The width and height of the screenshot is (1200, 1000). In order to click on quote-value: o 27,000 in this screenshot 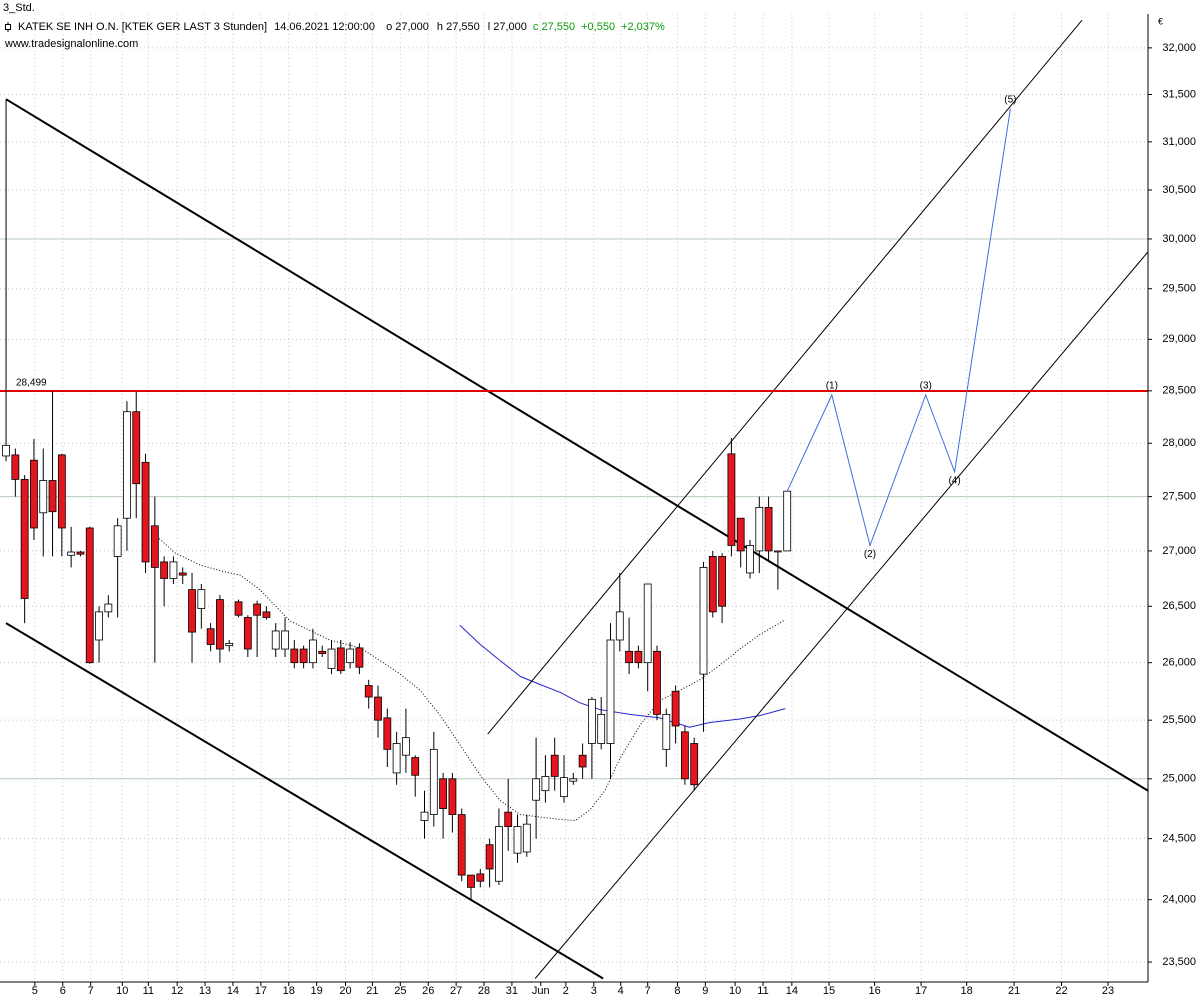, I will do `click(407, 27)`.